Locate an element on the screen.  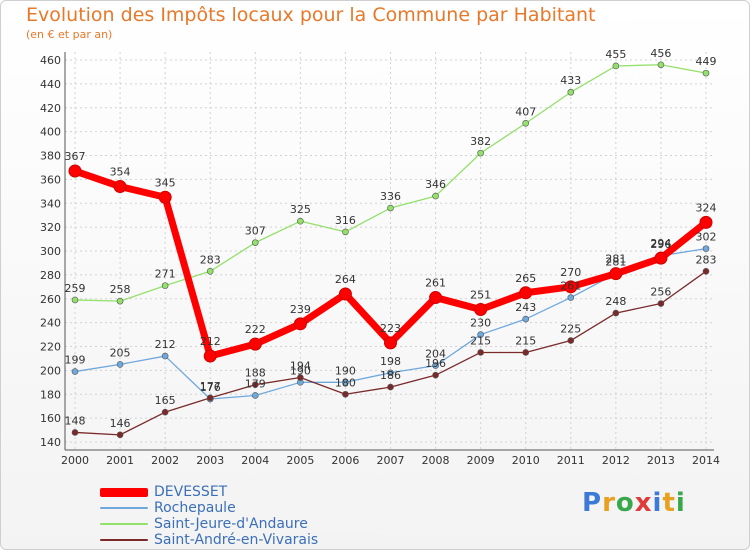
data-label: 256 is located at coordinates (660, 292).